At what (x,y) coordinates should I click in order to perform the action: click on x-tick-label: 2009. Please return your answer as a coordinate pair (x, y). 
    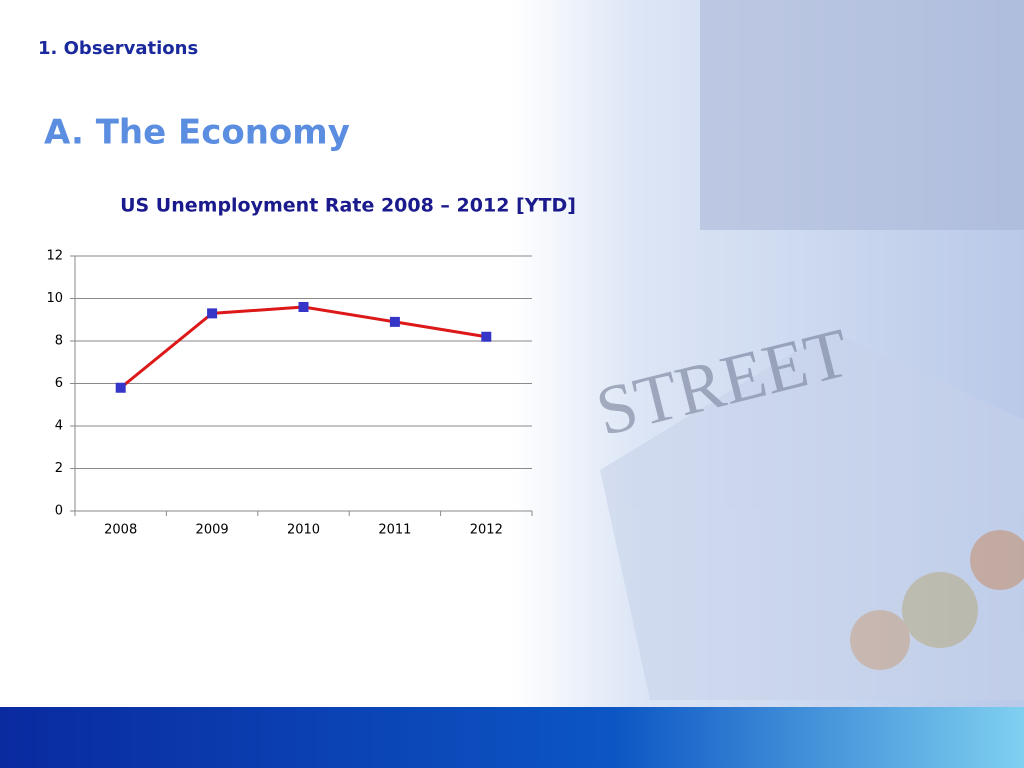
    Looking at the image, I should click on (212, 530).